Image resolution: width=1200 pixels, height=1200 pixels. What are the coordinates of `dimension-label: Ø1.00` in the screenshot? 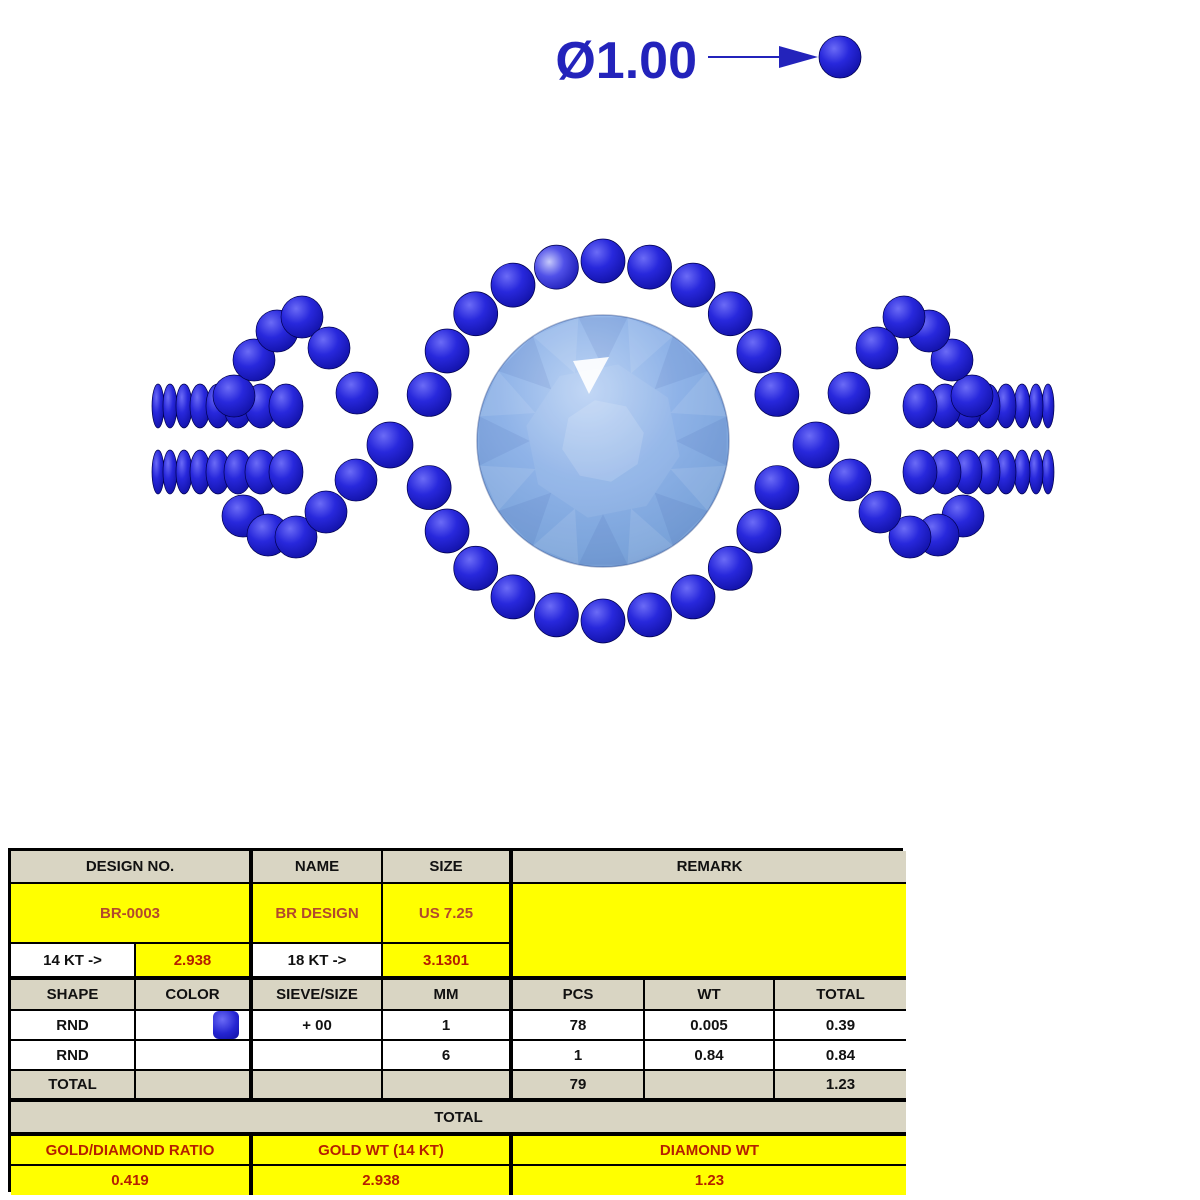 It's located at (626, 61).